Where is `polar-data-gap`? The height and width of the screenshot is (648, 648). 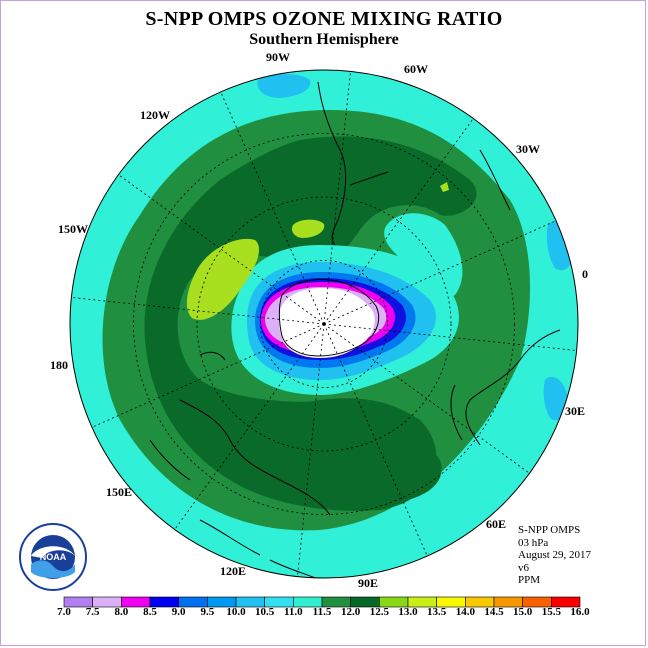 polar-data-gap is located at coordinates (326, 323).